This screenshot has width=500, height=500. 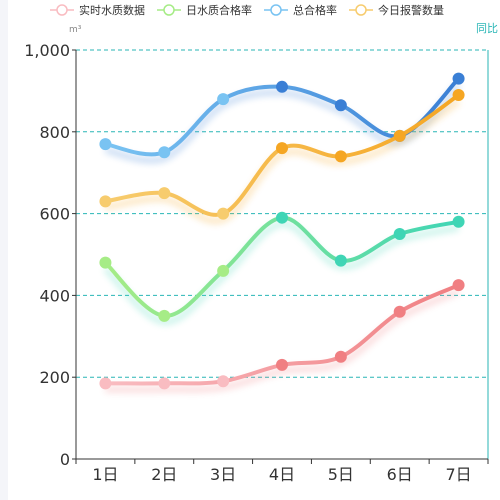 I want to click on legend-label: 实时水质数据, so click(x=112, y=10).